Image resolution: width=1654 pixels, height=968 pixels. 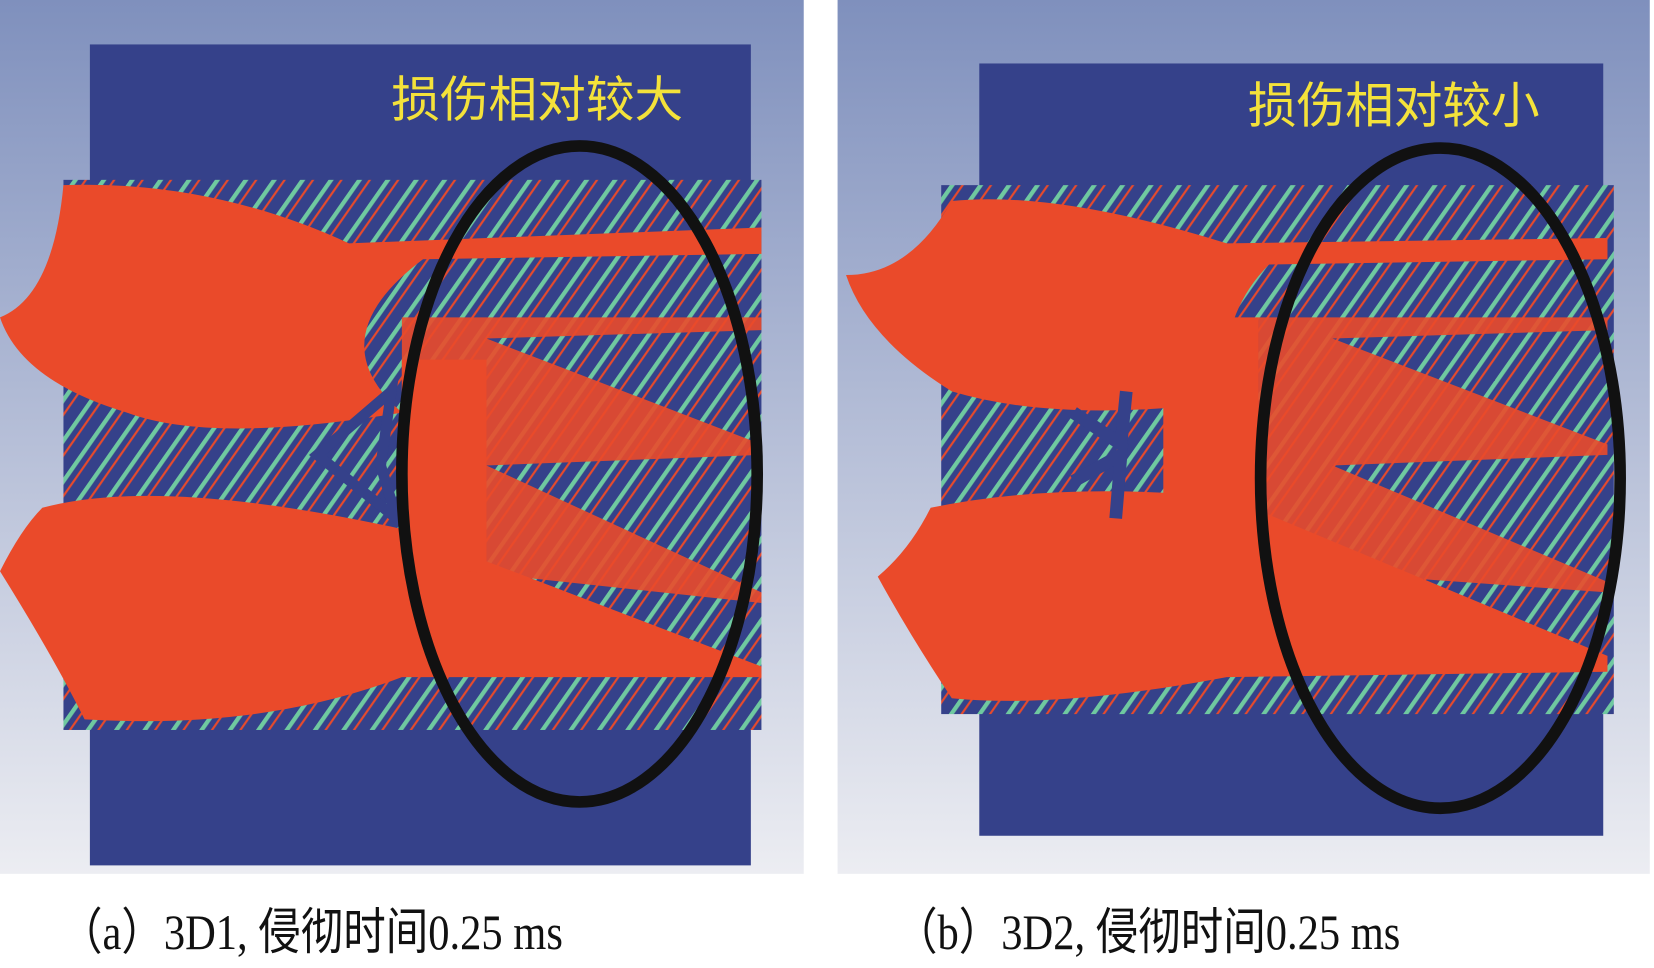 I want to click on panel-b-caption: （b）3D2, 侵彻时间0.25 ms, so click(x=1148, y=932).